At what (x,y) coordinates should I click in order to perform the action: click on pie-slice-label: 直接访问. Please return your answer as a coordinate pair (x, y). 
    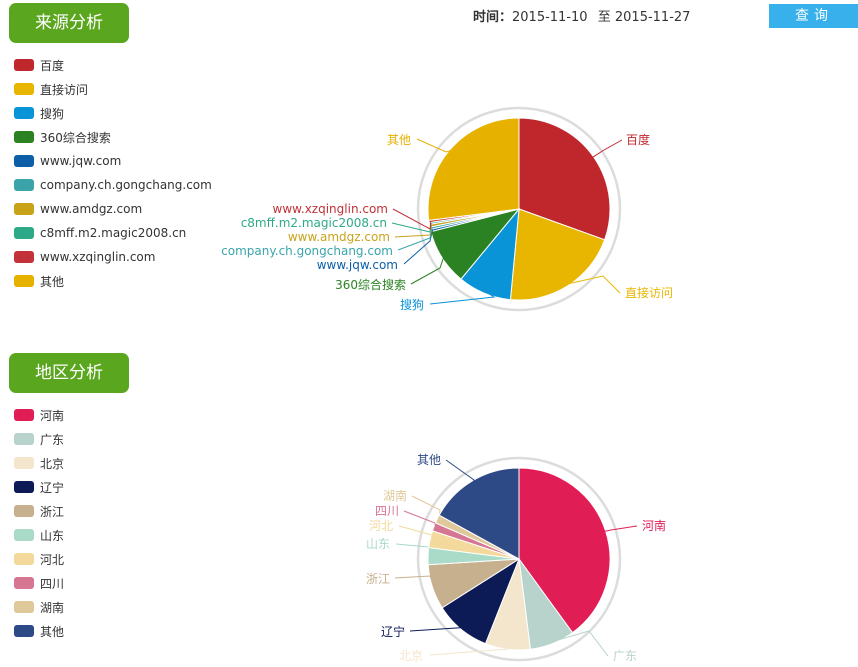
    Looking at the image, I should click on (649, 292).